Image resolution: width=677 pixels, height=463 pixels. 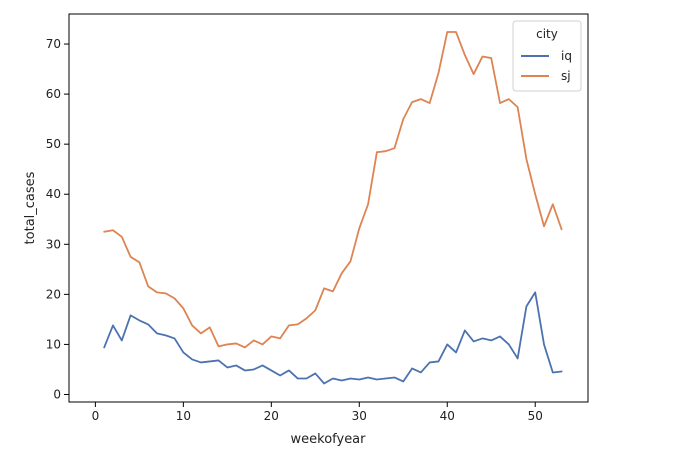 What do you see at coordinates (317, 412) in the screenshot?
I see `x-axis: 0 10 20 30 40 50` at bounding box center [317, 412].